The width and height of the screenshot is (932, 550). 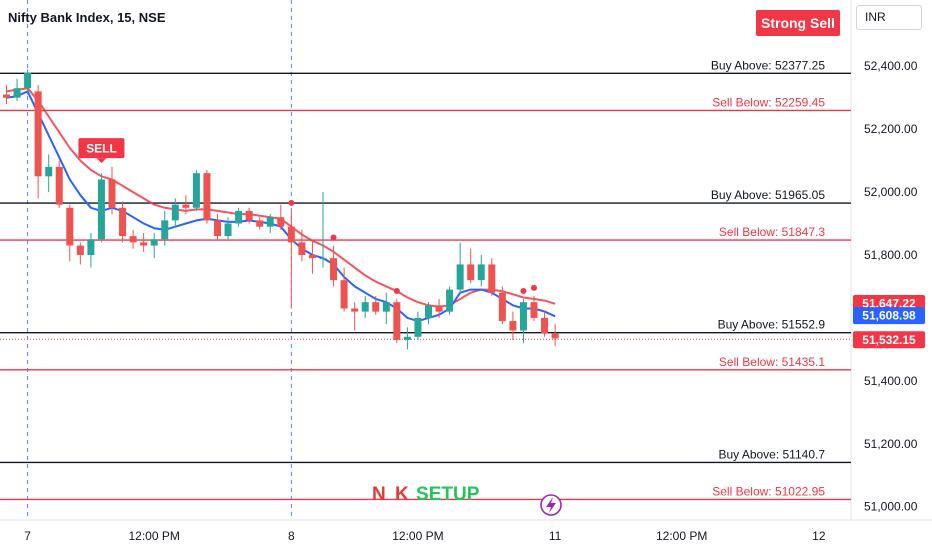 I want to click on price-tag-box, so click(x=889, y=316).